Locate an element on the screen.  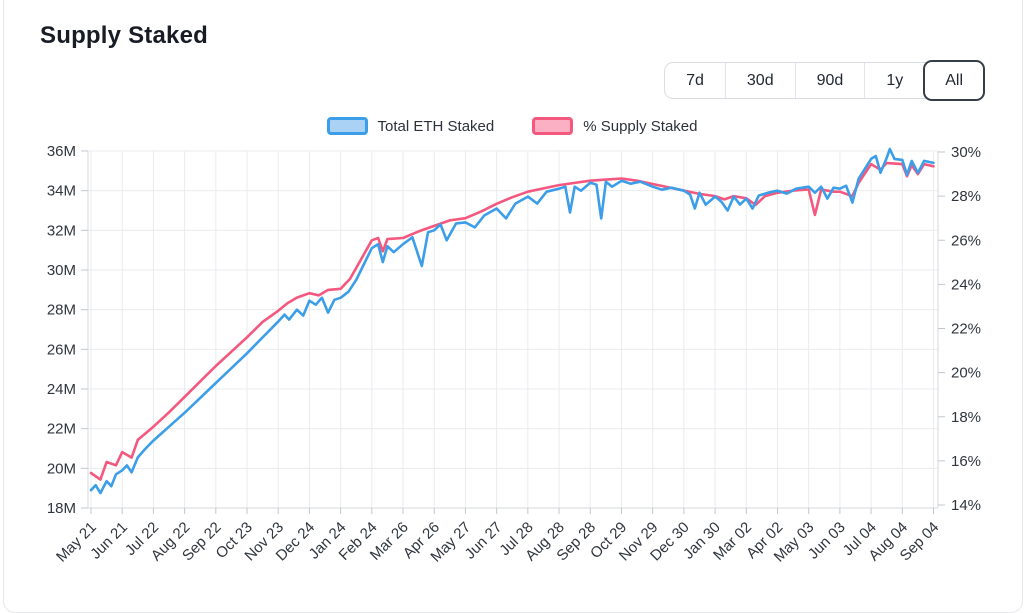
y-left-tick-label: 28M is located at coordinates (61, 310).